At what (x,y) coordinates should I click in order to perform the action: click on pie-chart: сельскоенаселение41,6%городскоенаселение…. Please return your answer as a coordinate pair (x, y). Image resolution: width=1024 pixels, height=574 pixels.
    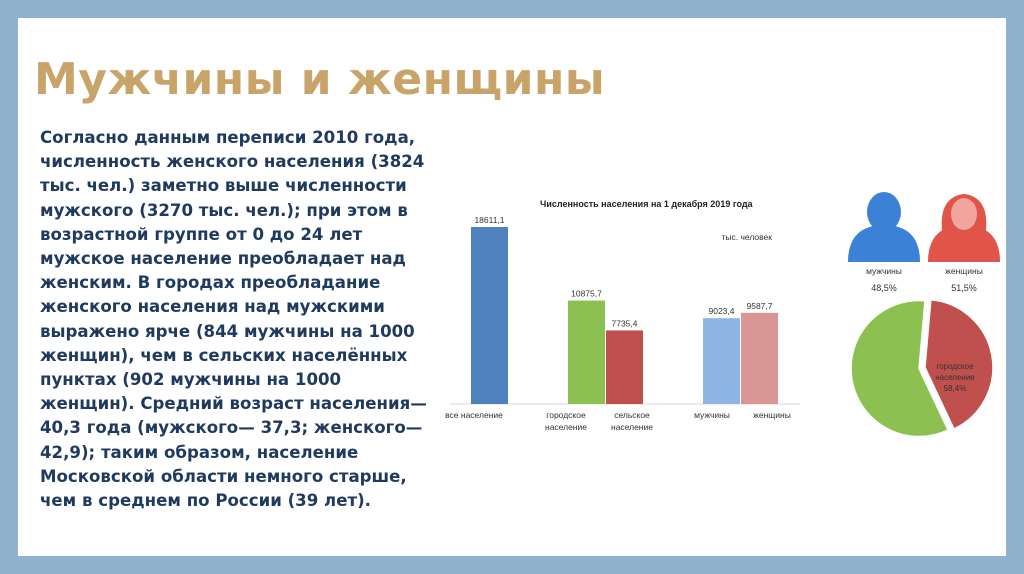
    Looking at the image, I should click on (922, 368).